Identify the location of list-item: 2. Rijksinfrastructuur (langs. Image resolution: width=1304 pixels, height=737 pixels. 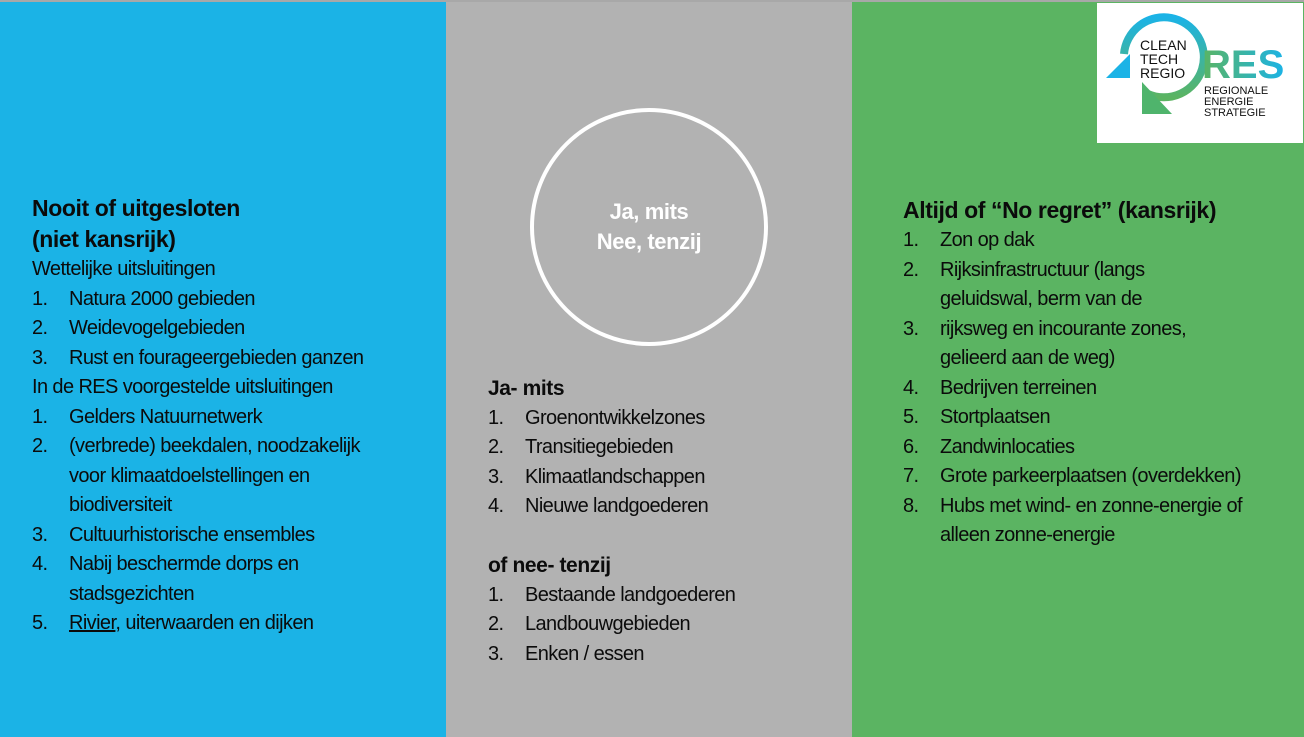
(1072, 271).